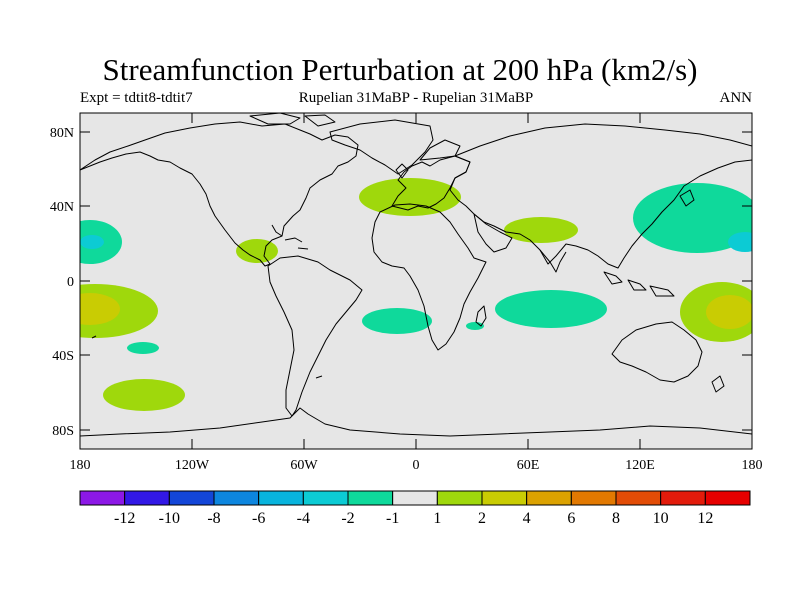 This screenshot has width=800, height=600. I want to click on anomaly-south-atlantic, so click(397, 321).